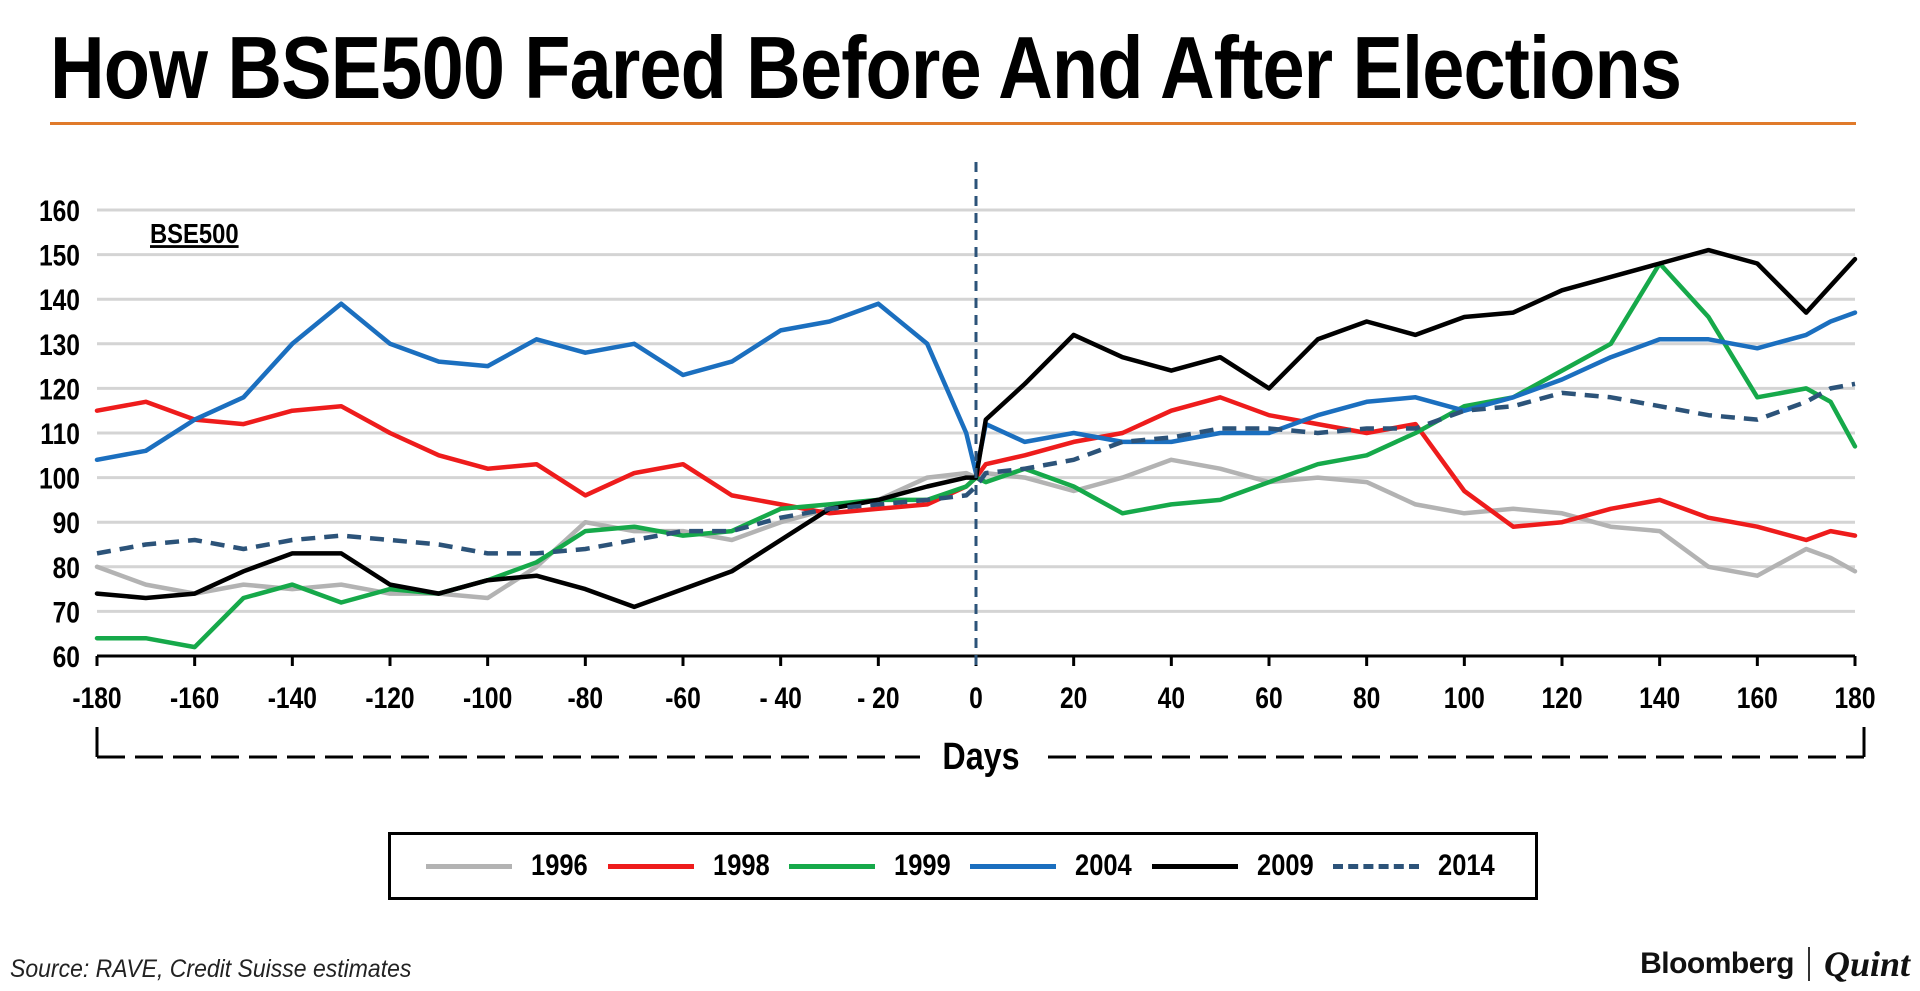  Describe the element at coordinates (976, 698) in the screenshot. I see `x-tick-label: 0` at that location.